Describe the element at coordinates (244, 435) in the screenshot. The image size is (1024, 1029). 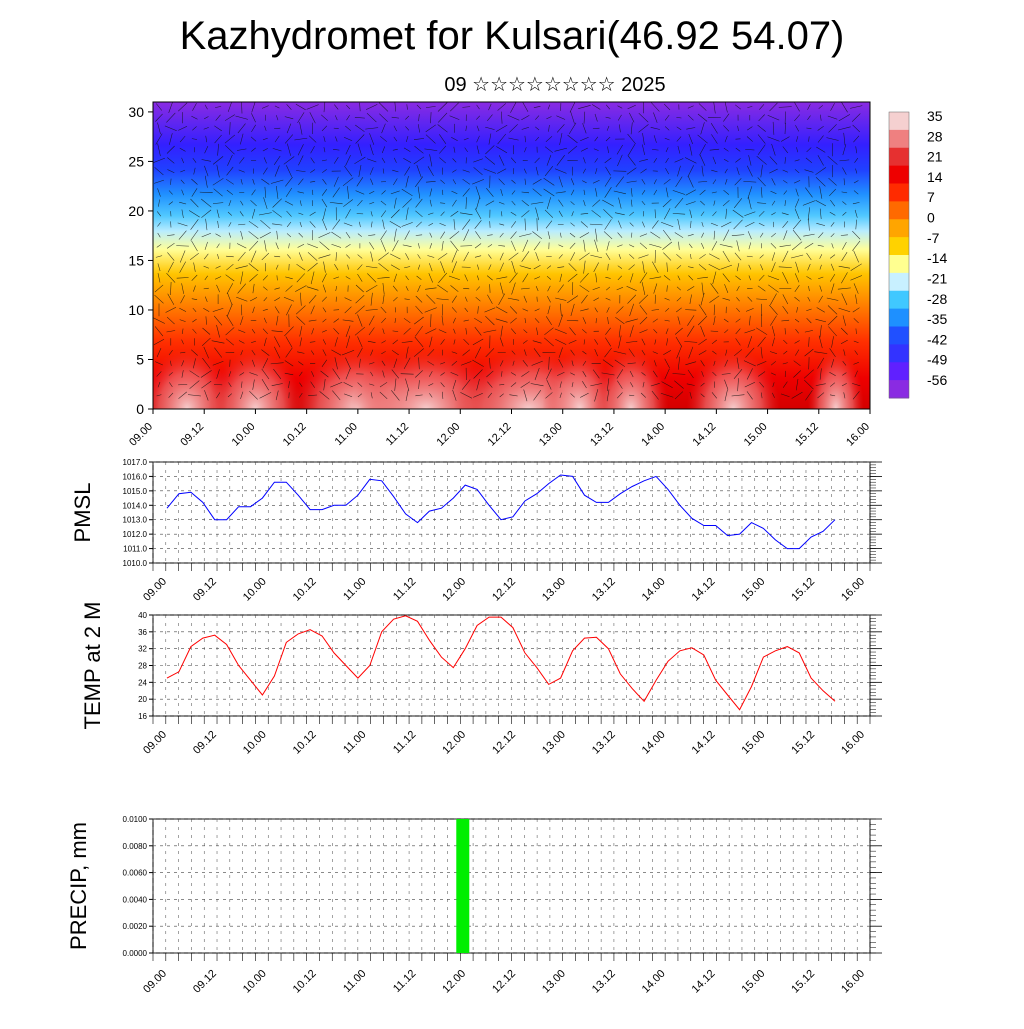
I see `heatmap-x-tick-label: 10.00` at that location.